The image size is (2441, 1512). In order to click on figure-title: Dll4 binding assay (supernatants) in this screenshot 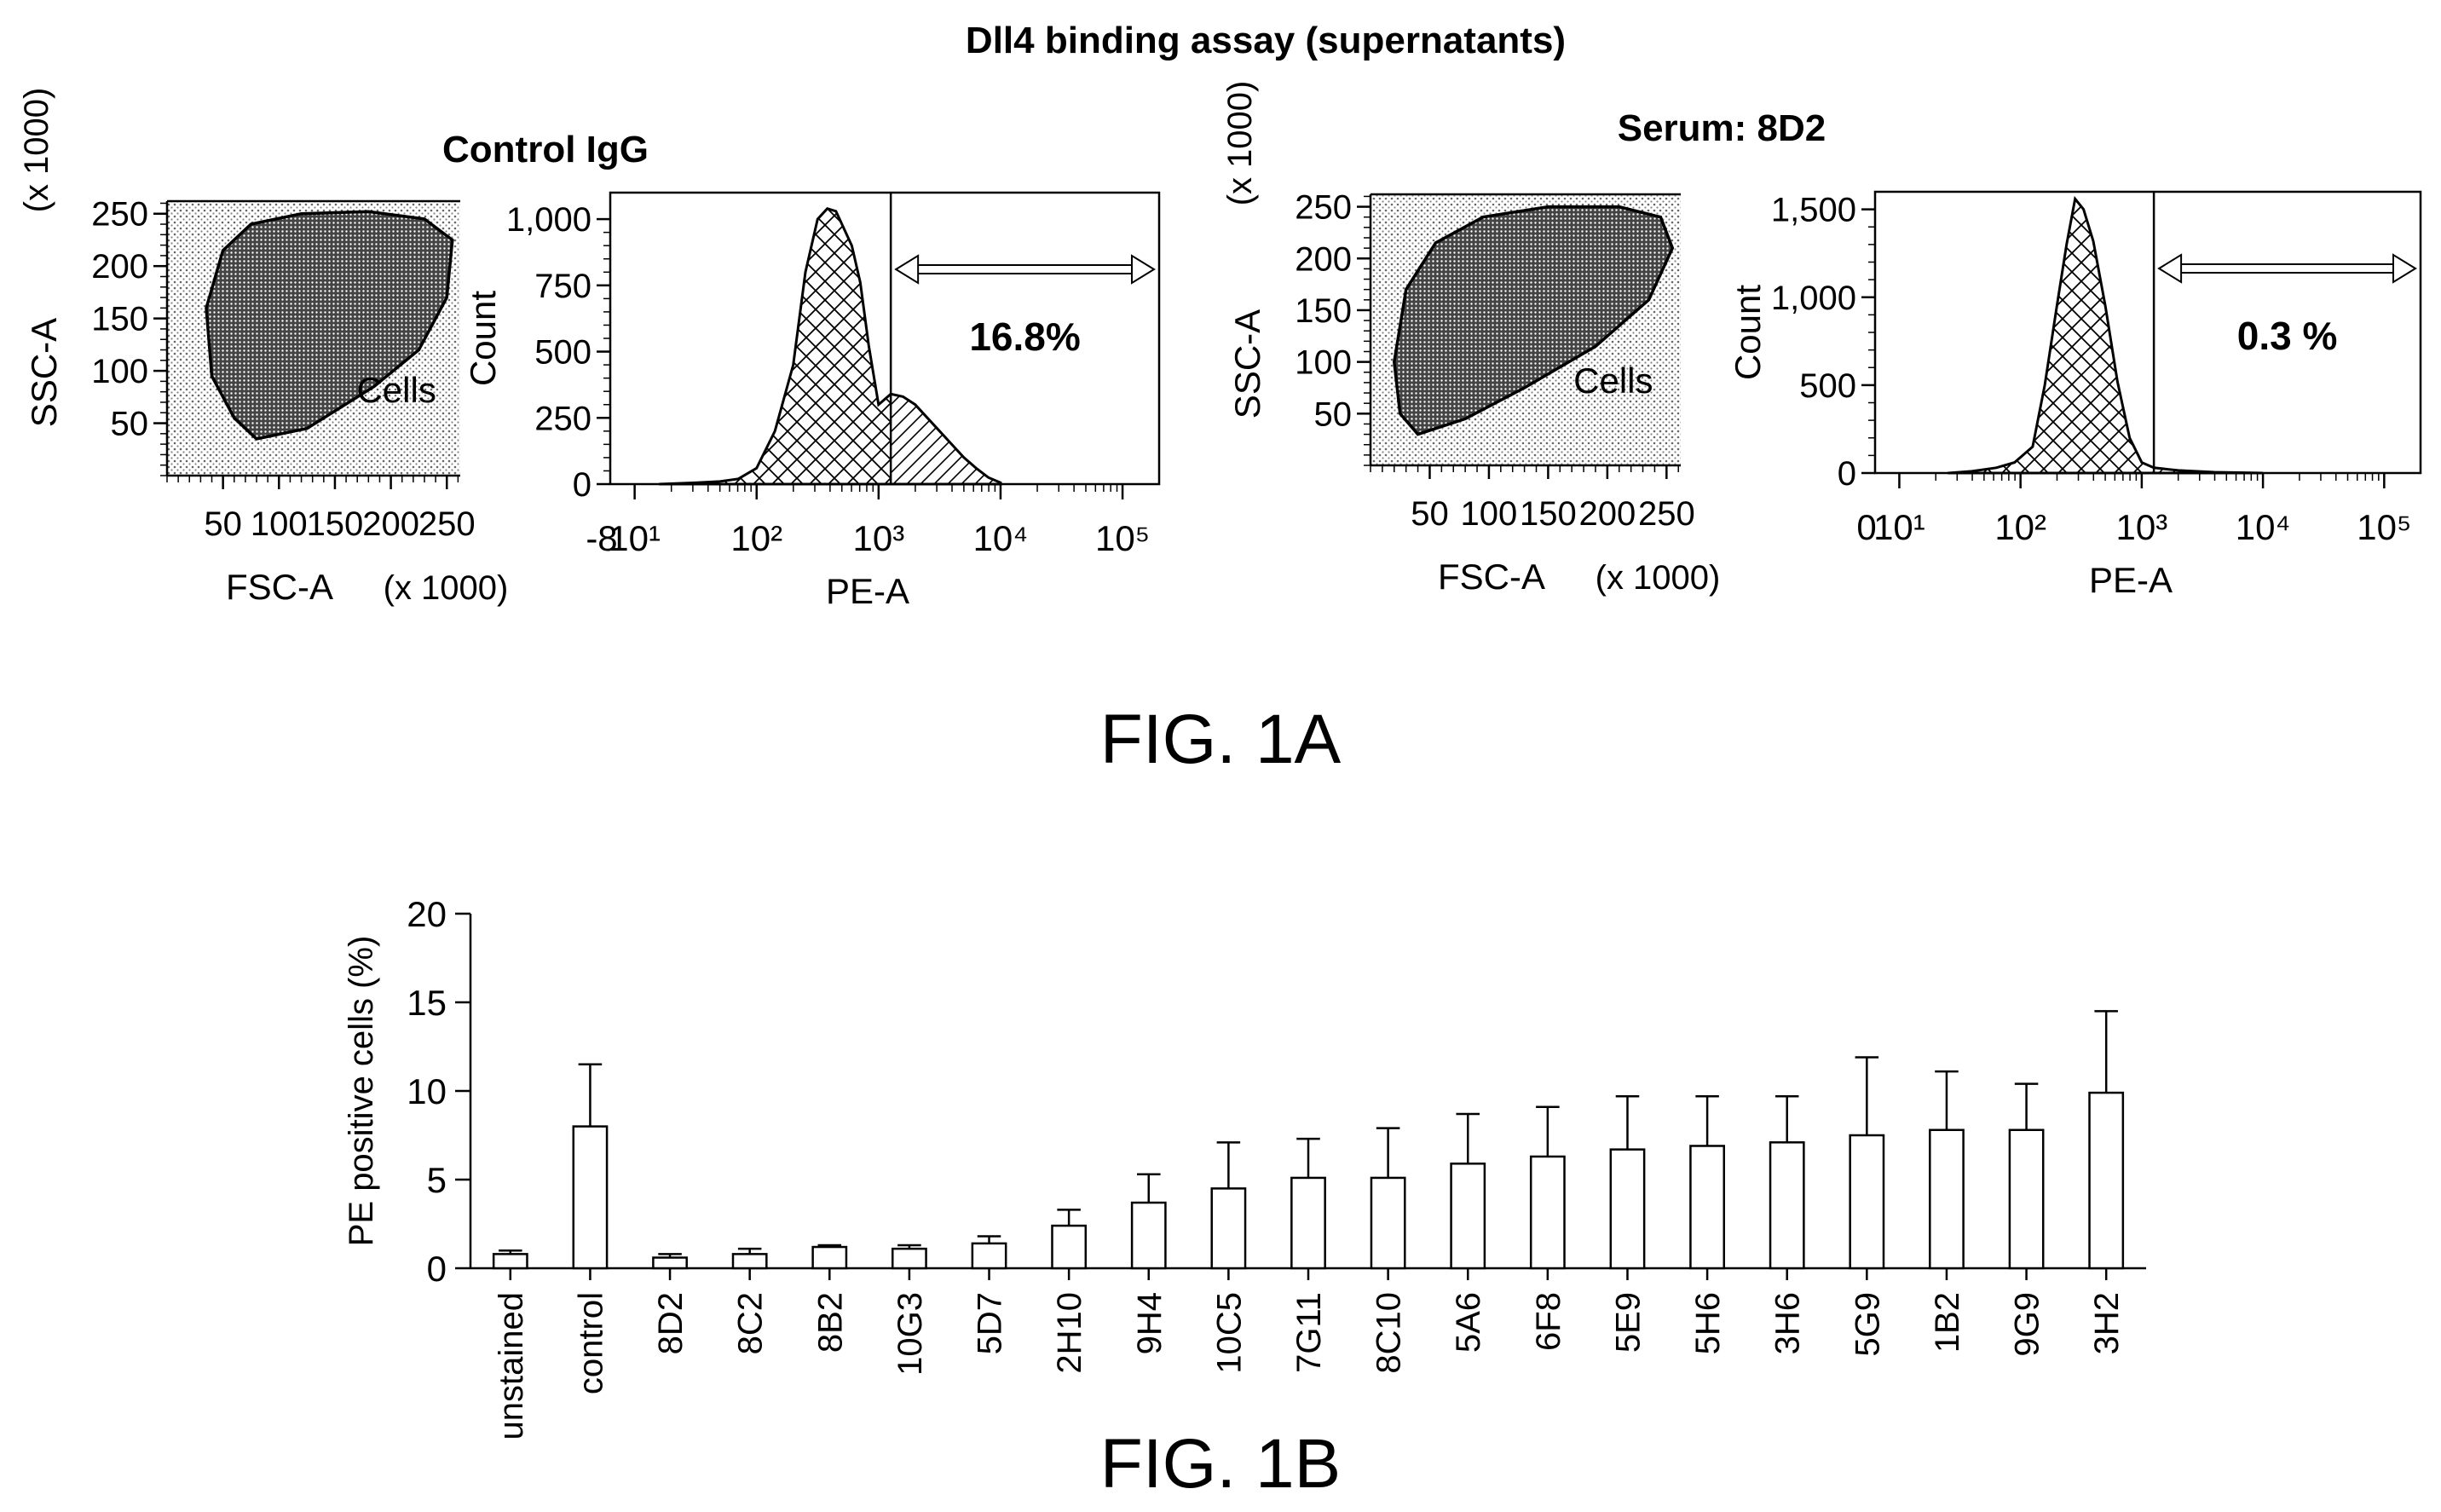, I will do `click(1266, 40)`.